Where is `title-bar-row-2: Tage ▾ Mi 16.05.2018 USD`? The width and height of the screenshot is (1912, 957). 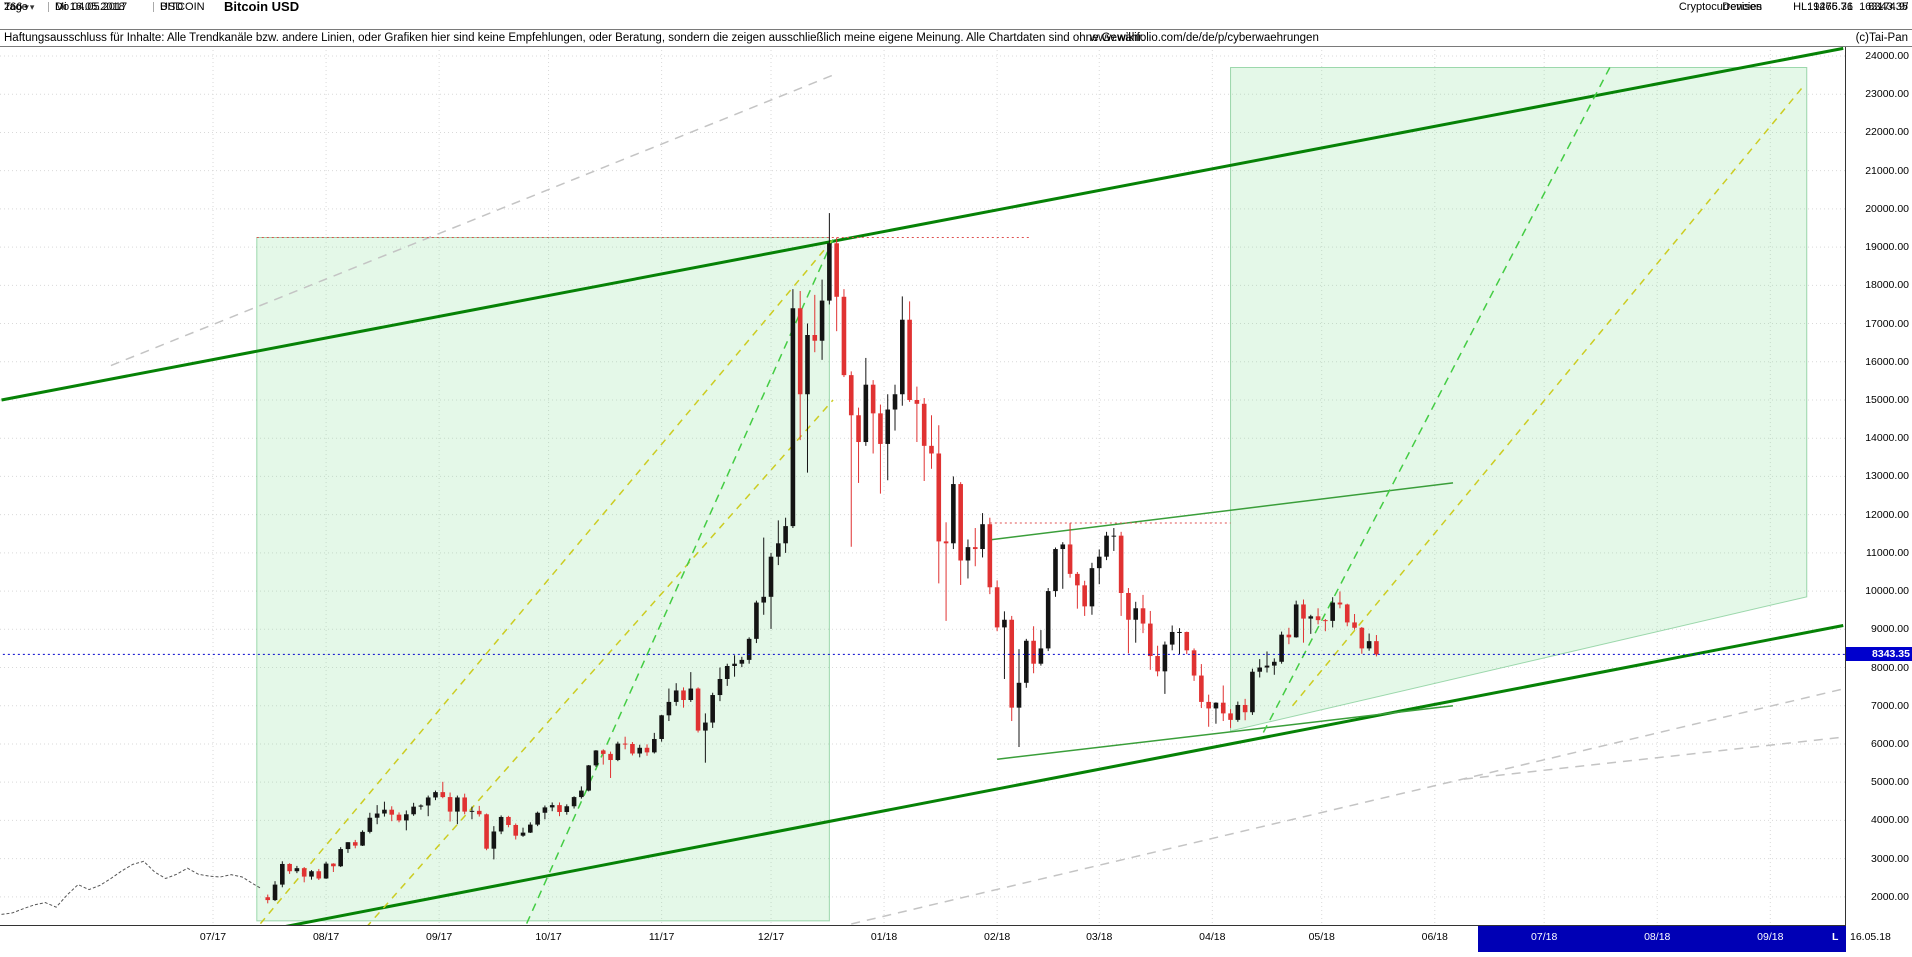 title-bar-row-2: Tage ▾ Mi 16.05.2018 USD is located at coordinates (702, 7).